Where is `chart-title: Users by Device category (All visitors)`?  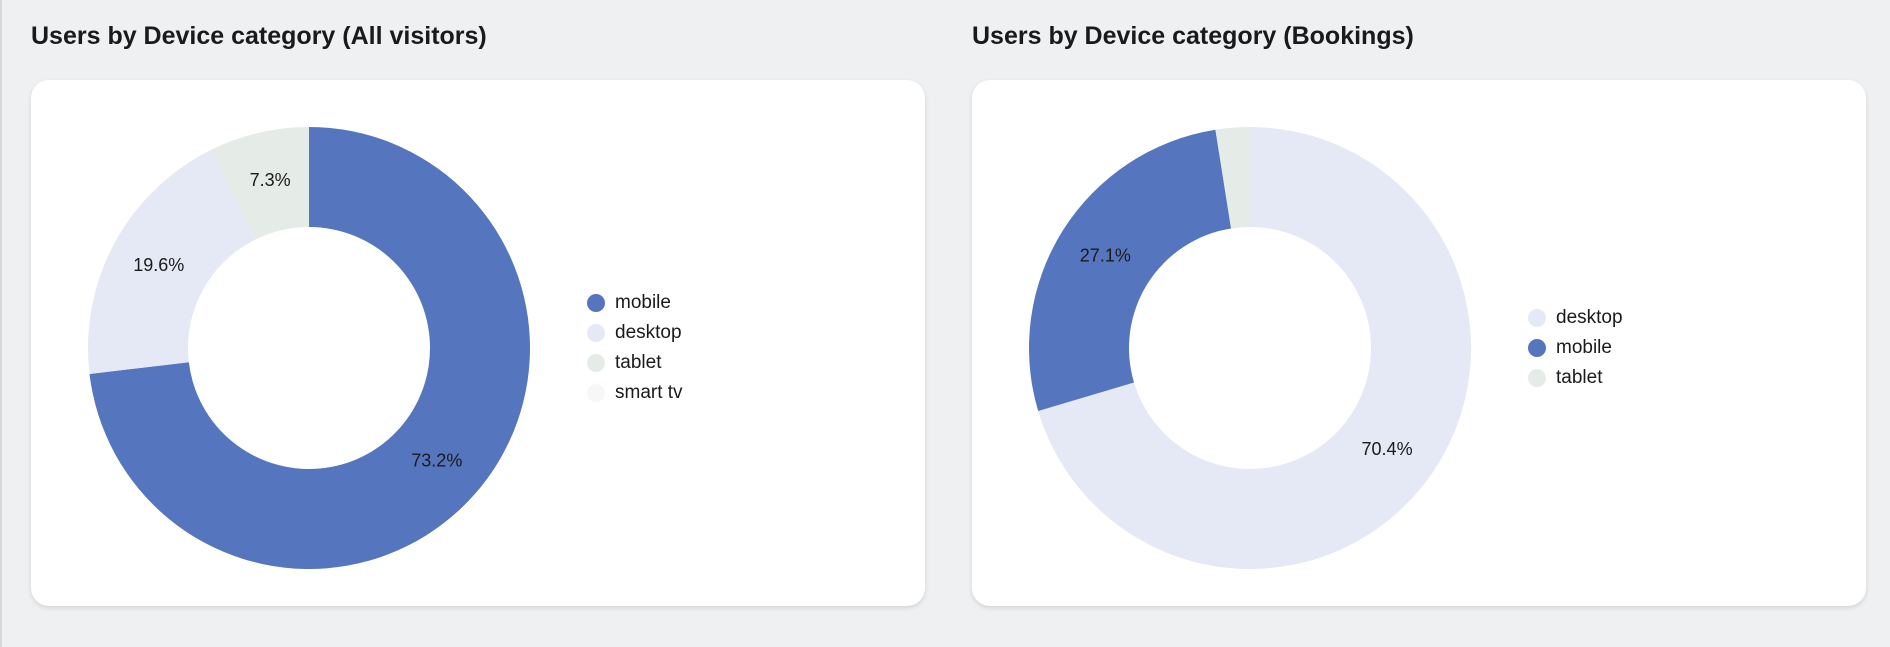 chart-title: Users by Device category (All visitors) is located at coordinates (259, 36).